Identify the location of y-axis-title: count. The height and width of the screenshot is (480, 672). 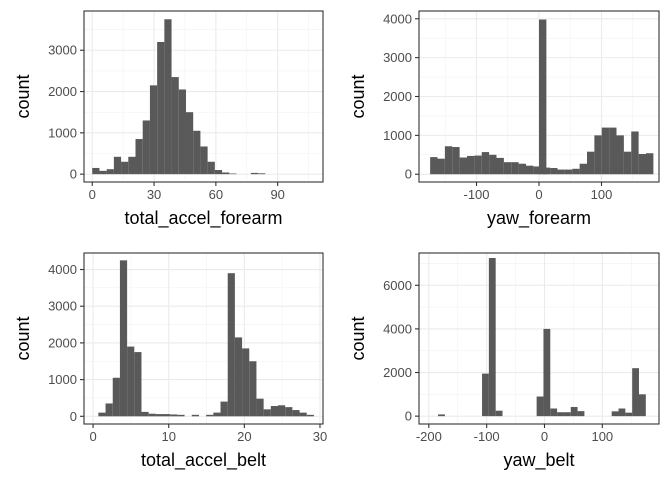
(358, 96).